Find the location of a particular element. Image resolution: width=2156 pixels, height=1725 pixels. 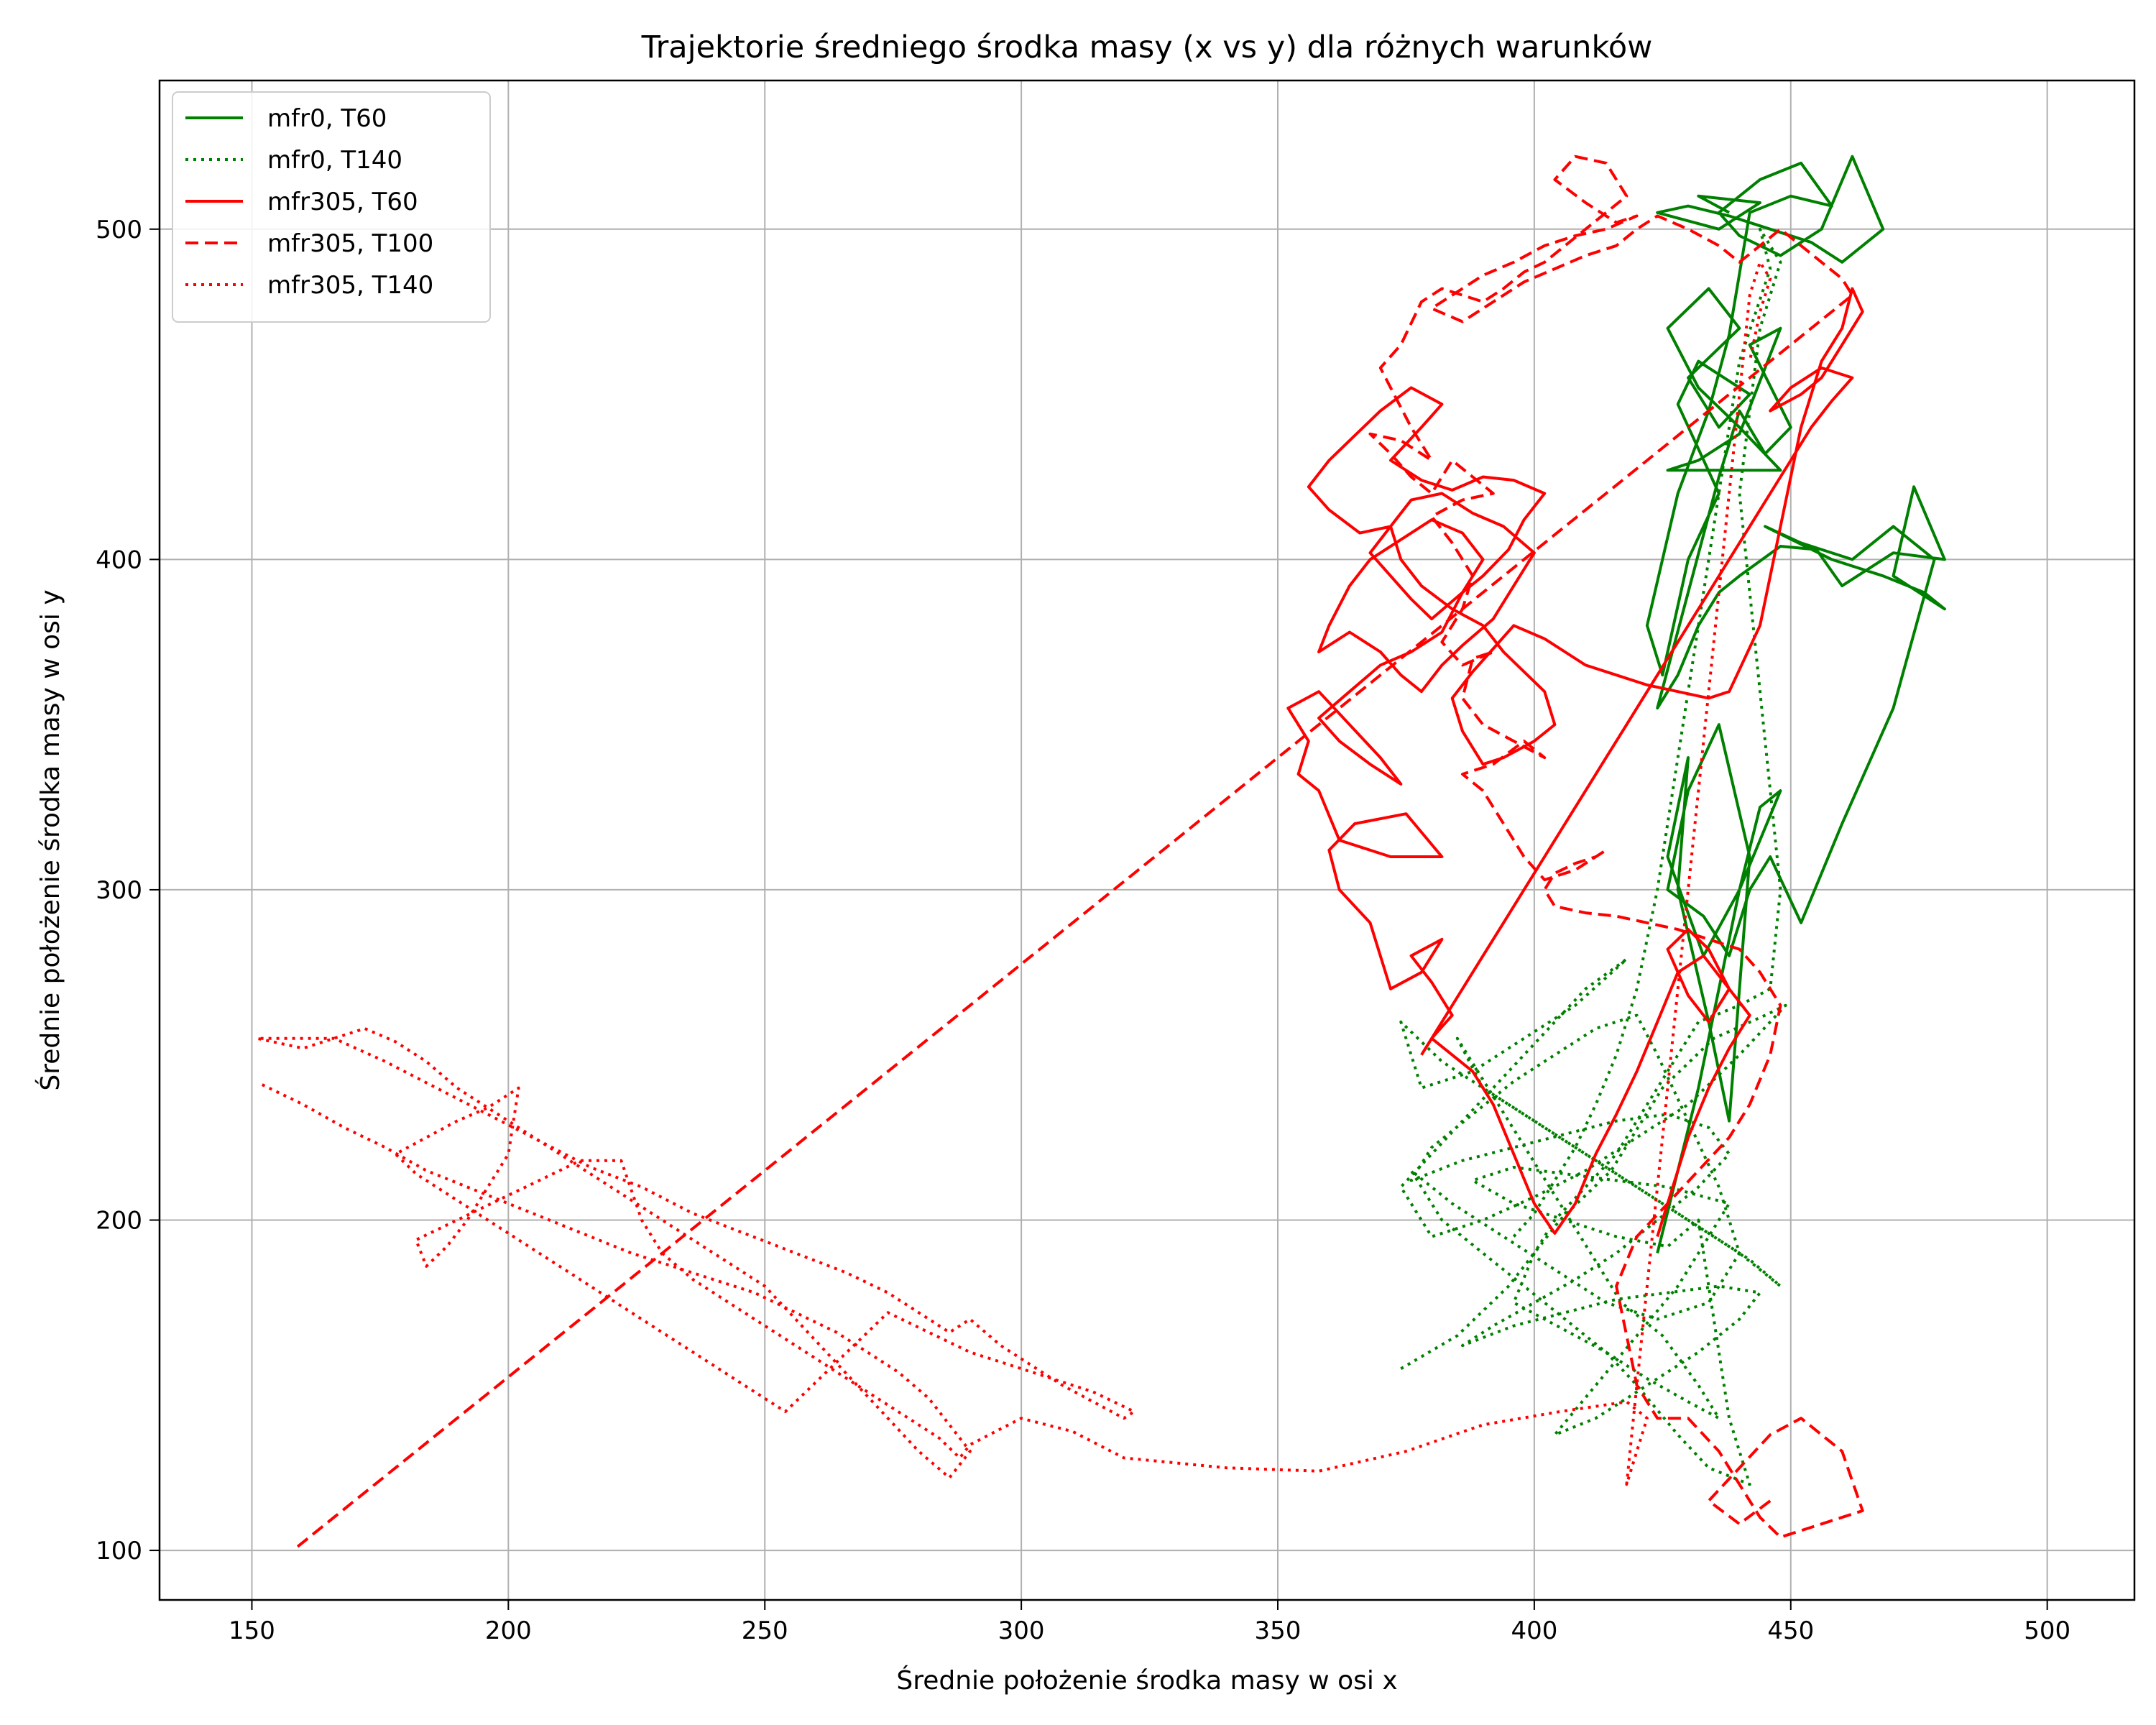

legend-label-0: mfr0, T60 is located at coordinates (327, 118).